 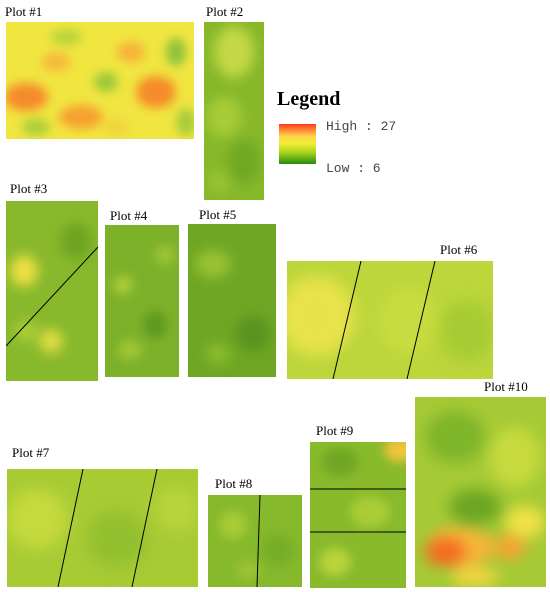 What do you see at coordinates (52, 296) in the screenshot?
I see `plot-3-divider-line` at bounding box center [52, 296].